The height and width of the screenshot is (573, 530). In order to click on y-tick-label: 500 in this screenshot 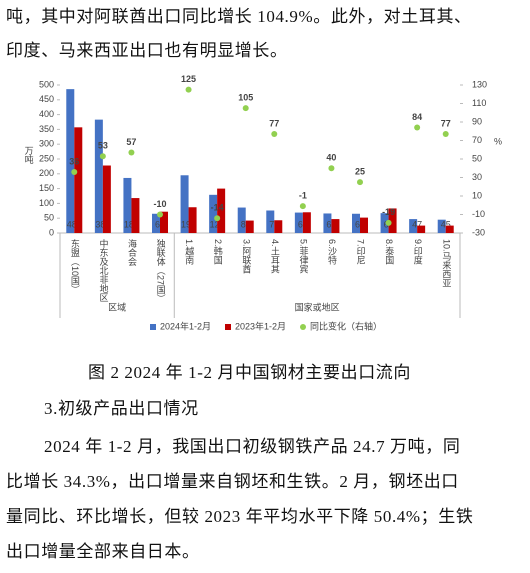, I will do `click(46, 84)`.